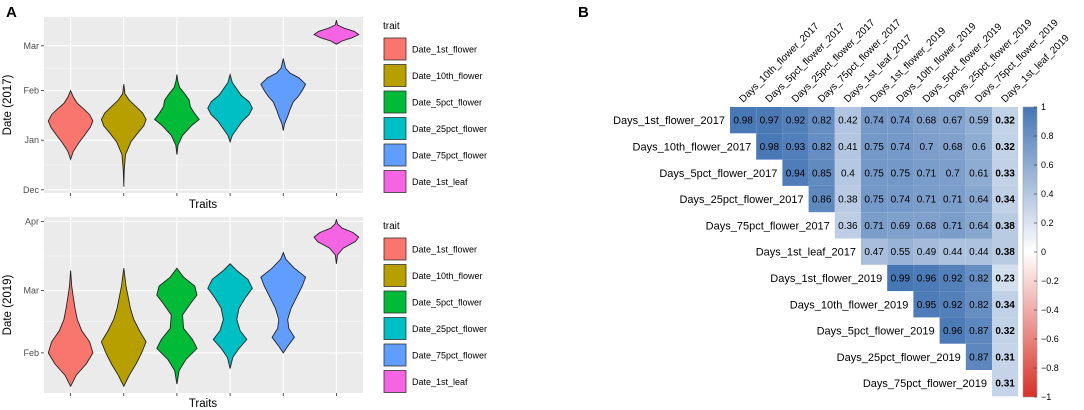 This screenshot has width=1084, height=410. What do you see at coordinates (822, 147) in the screenshot?
I see `heatmap-value: 0.82` at bounding box center [822, 147].